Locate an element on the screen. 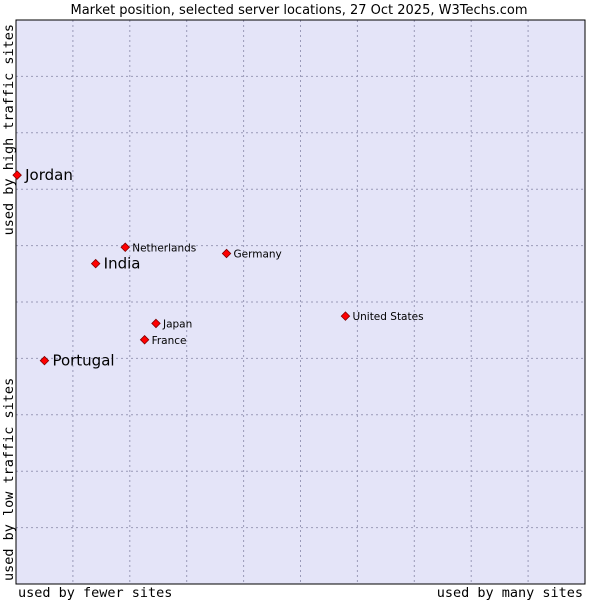  x-axis-label-right: used by many sites is located at coordinates (510, 592).